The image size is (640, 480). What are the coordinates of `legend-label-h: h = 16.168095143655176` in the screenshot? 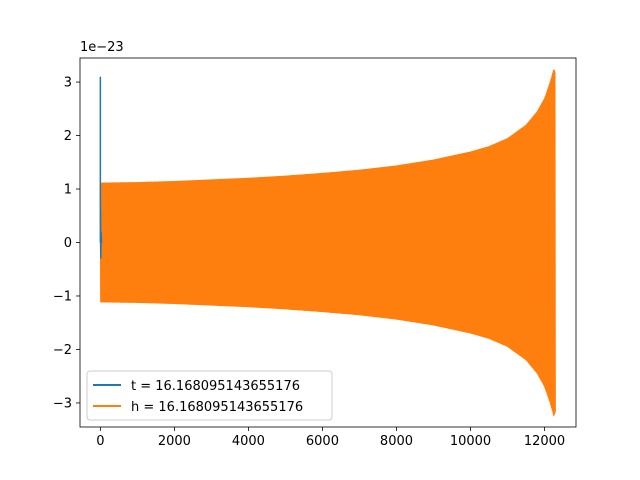 It's located at (217, 407).